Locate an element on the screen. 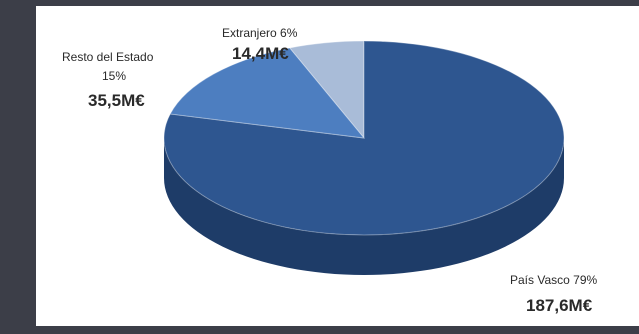  label-extranjero-value: 14,4M€ is located at coordinates (260, 53).